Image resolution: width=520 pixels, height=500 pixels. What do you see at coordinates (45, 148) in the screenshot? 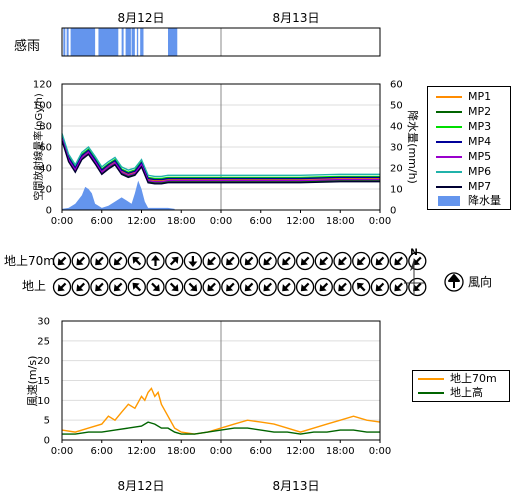
I see `y-tick-label: 60` at bounding box center [45, 148].